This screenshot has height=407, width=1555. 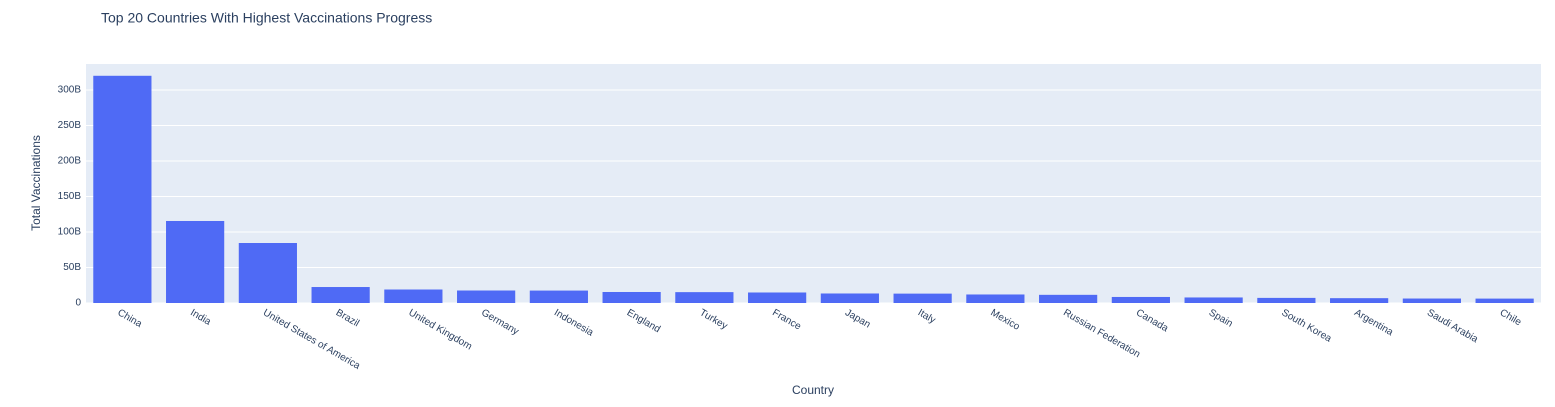 I want to click on y-axis-title: Total Vaccinations, so click(x=36, y=183).